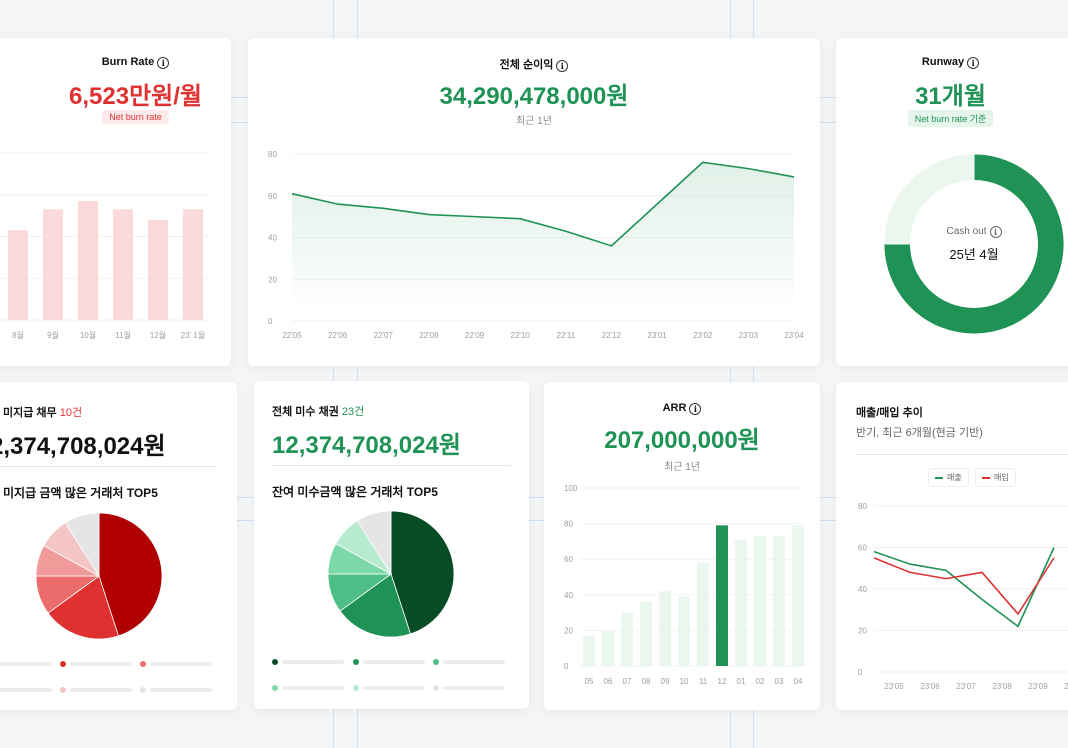 The width and height of the screenshot is (1068, 748). Describe the element at coordinates (889, 413) in the screenshot. I see `sales-trend-title: 매출/매입 추이` at that location.